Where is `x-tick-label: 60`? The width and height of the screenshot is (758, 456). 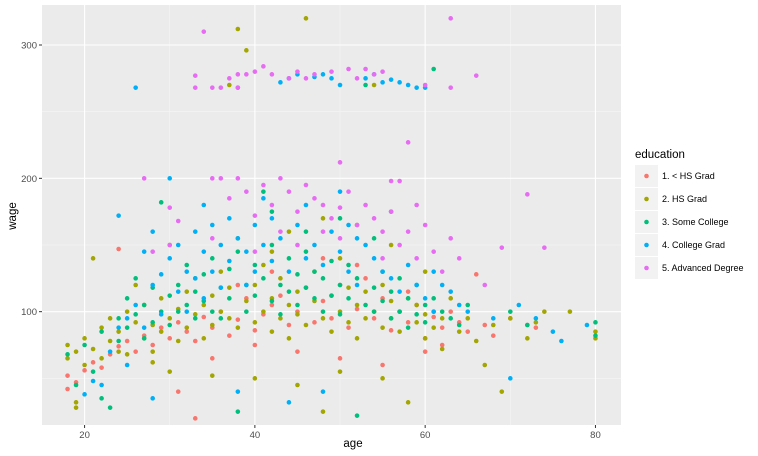
x-tick-label: 60 is located at coordinates (425, 435).